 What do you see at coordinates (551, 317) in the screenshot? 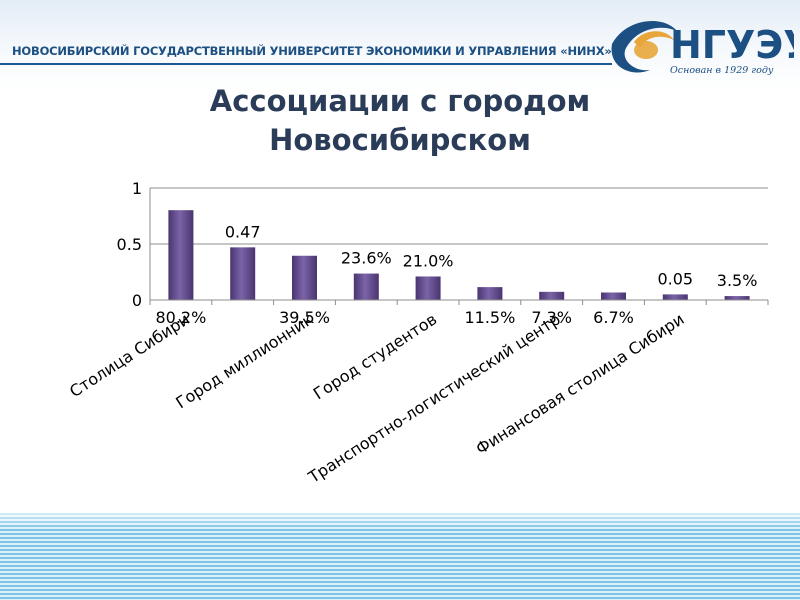
I see `data-label: 7.3%` at bounding box center [551, 317].